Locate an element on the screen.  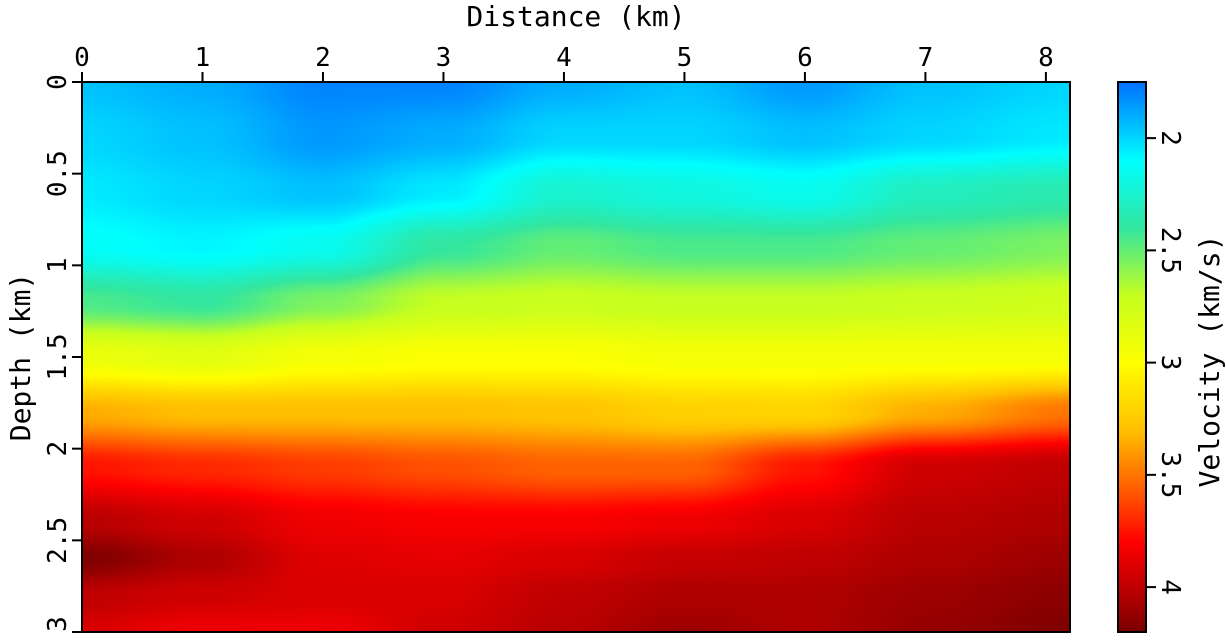
x-axis: 0 1 2 3 4 5 6 7 8 is located at coordinates (564, 62).